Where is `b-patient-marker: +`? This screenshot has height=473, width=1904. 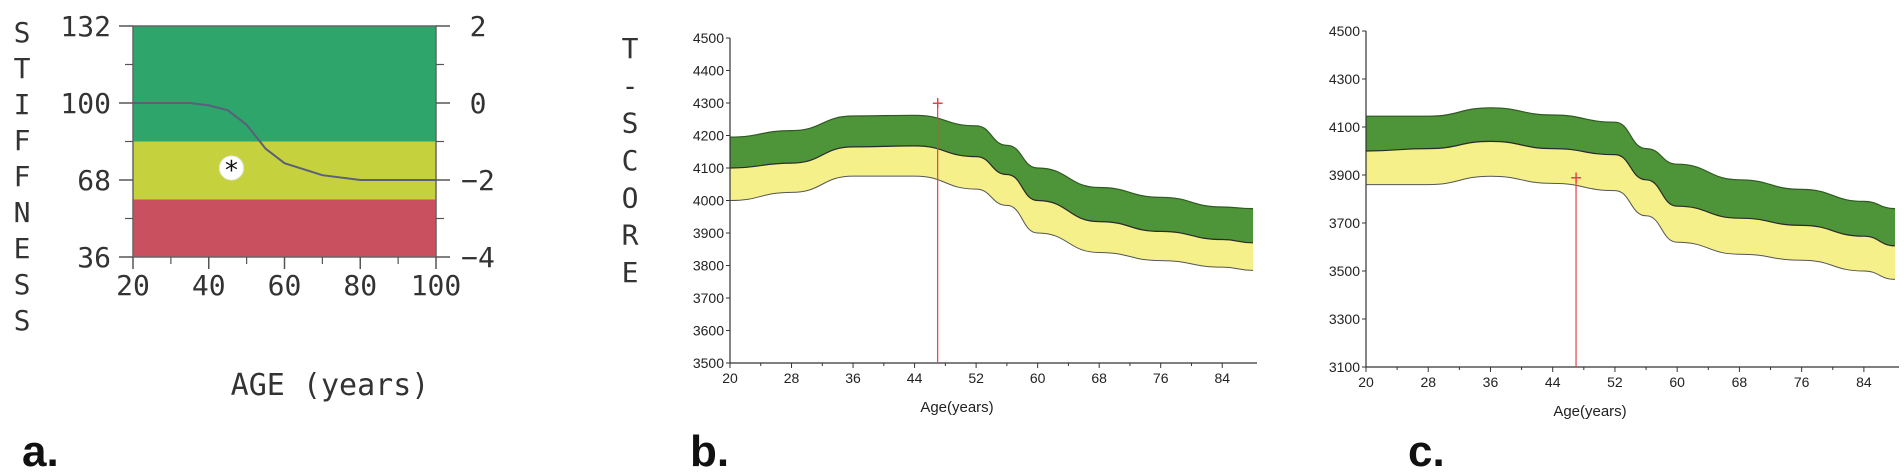
b-patient-marker: + is located at coordinates (938, 104).